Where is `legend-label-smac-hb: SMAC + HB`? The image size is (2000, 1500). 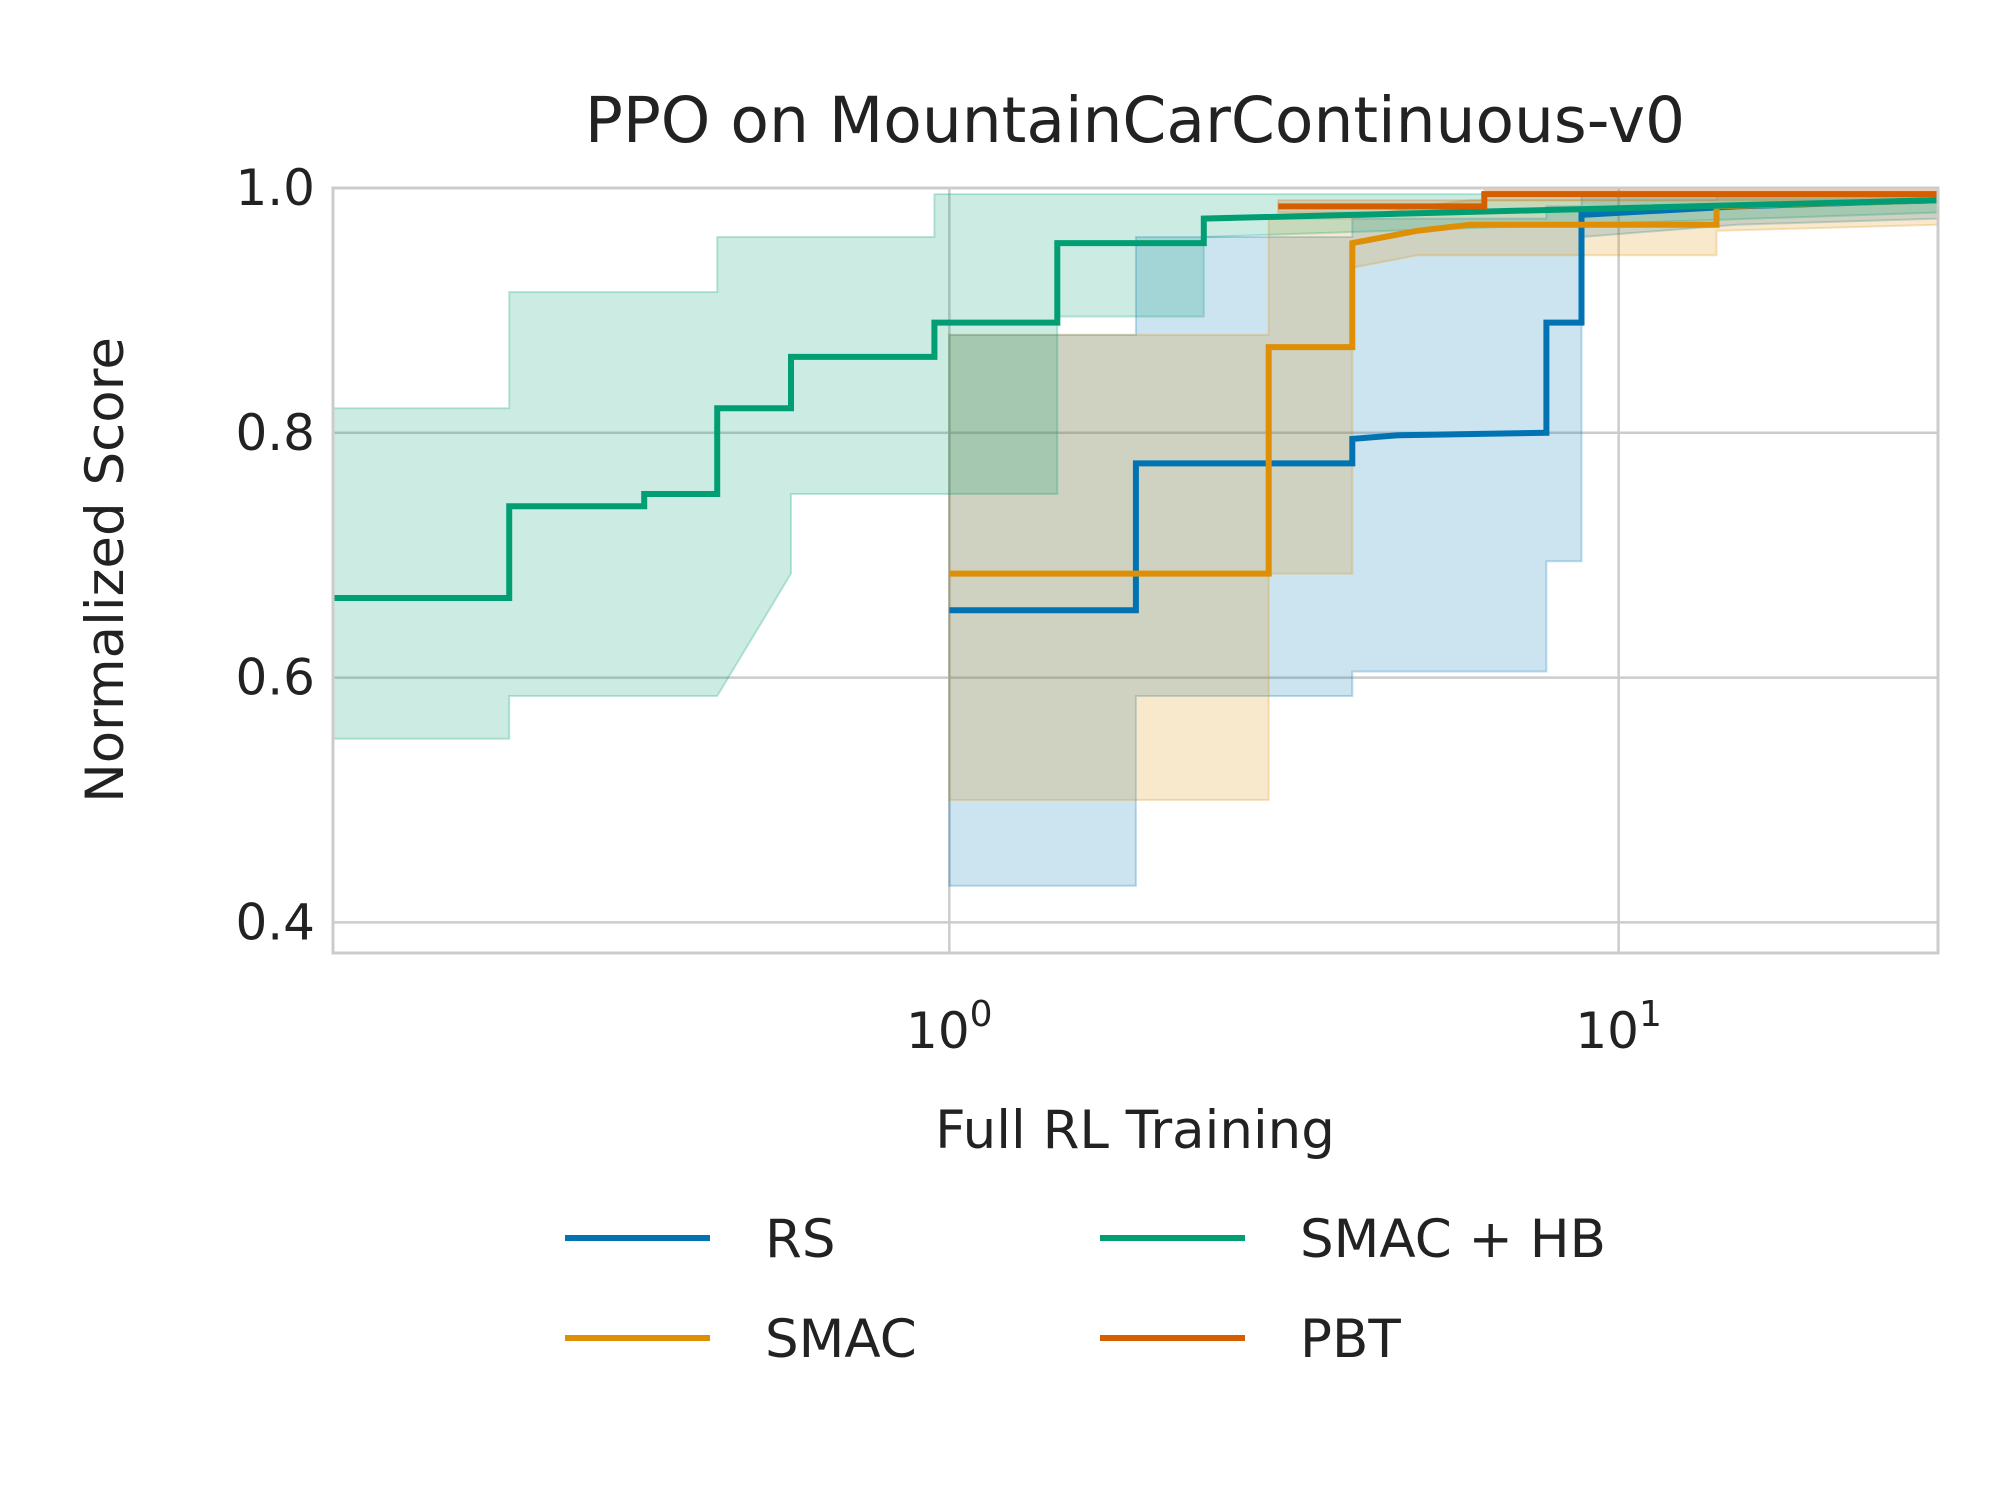 legend-label-smac-hb: SMAC + HB is located at coordinates (1453, 1239).